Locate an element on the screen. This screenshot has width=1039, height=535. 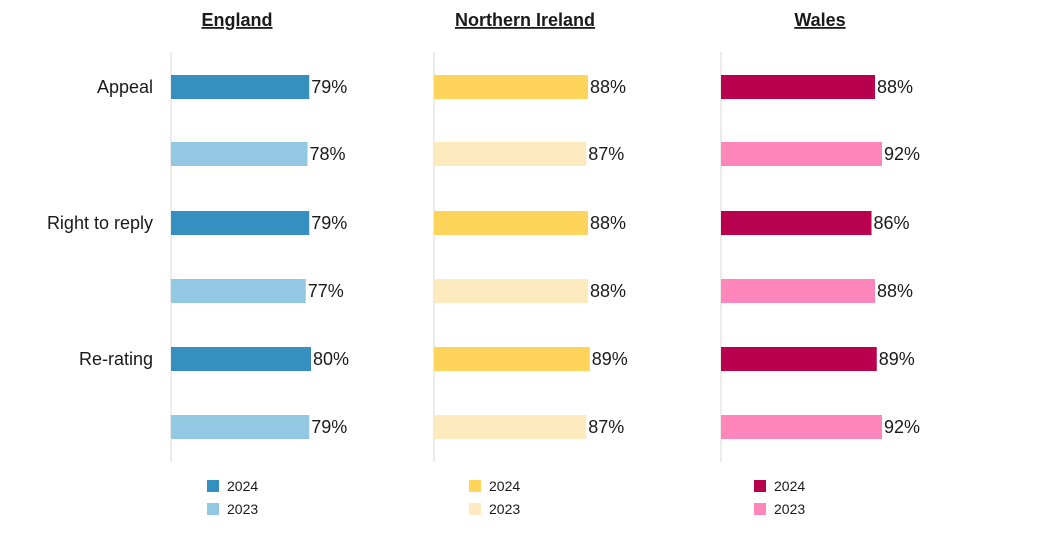
bar-northern-ireland-right-to-reply-2024 is located at coordinates (511, 223).